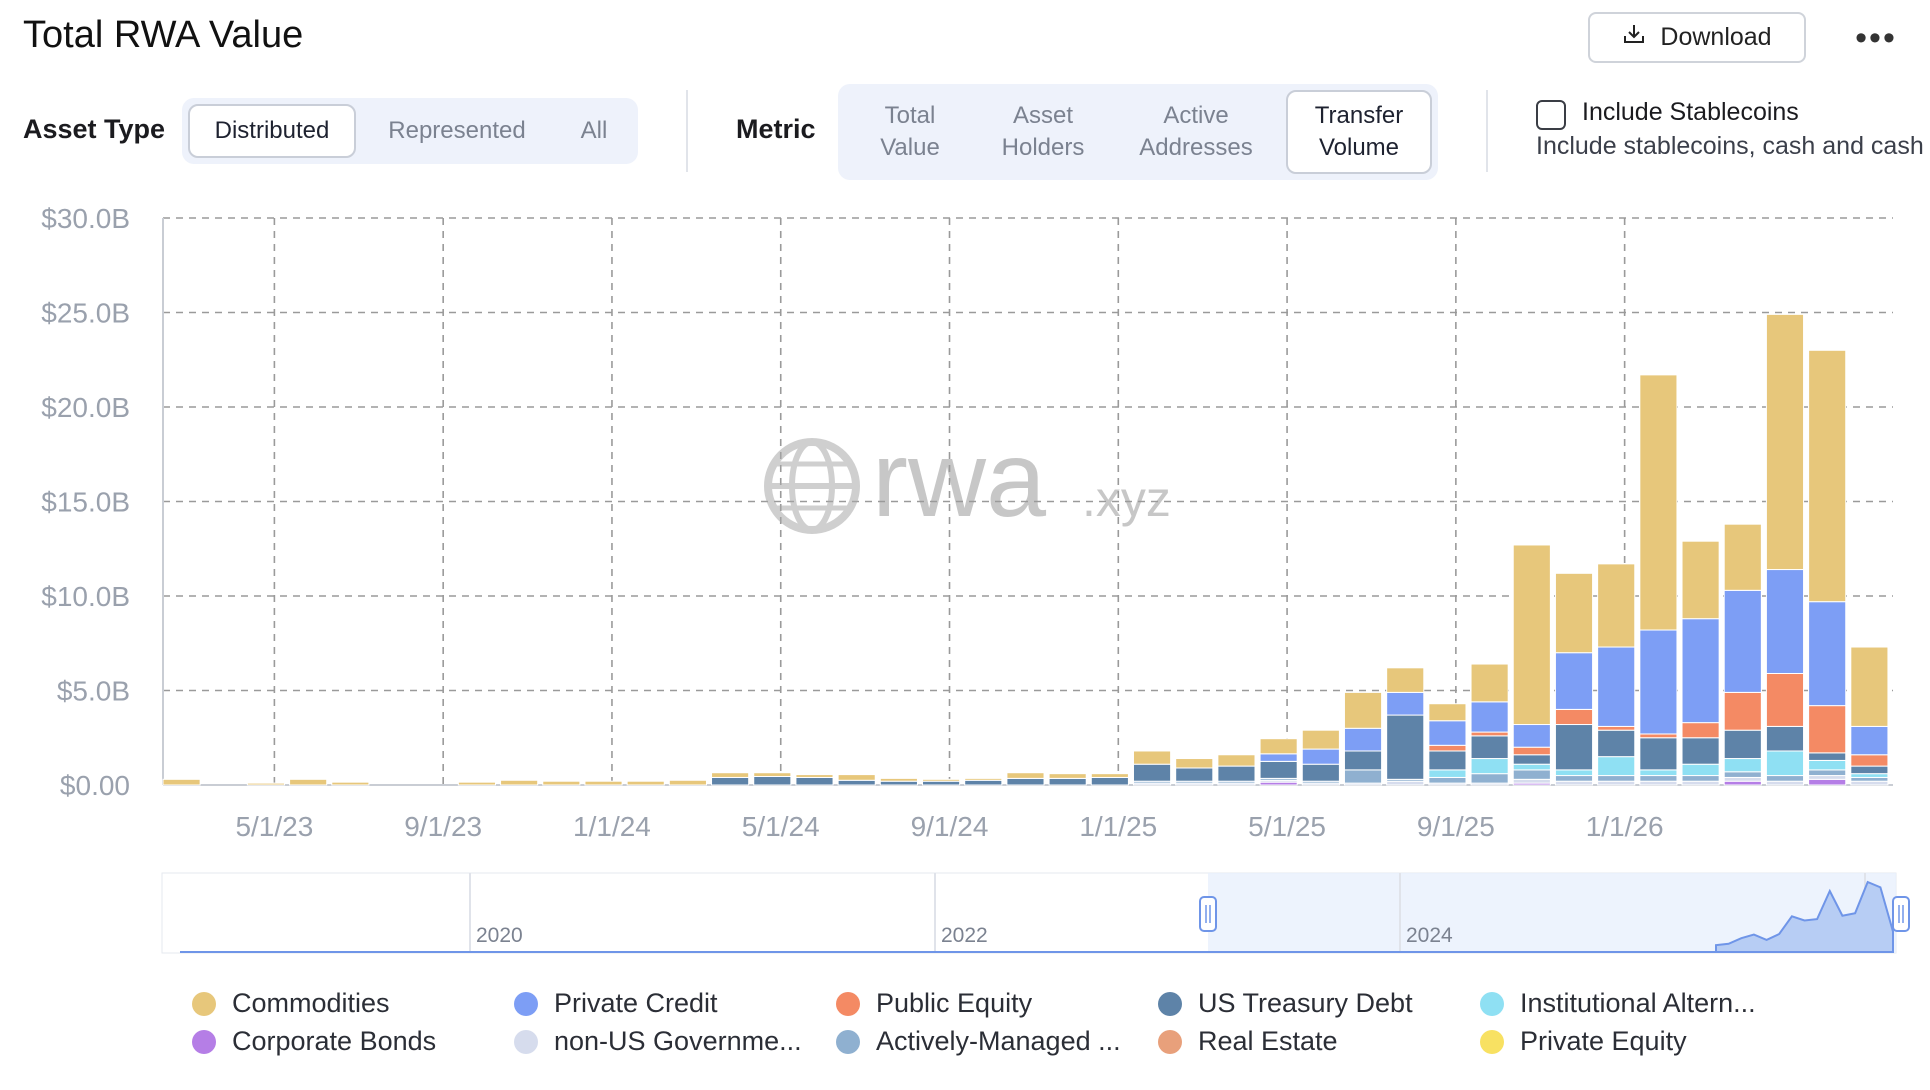 The width and height of the screenshot is (1930, 1090). I want to click on navigator-right-handle, so click(1901, 914).